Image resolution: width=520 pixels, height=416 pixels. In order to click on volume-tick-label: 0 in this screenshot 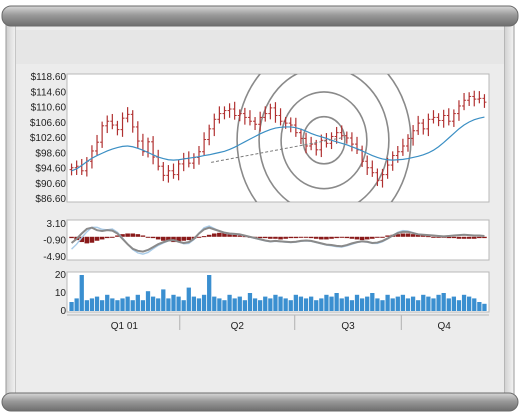, I will do `click(63, 311)`.